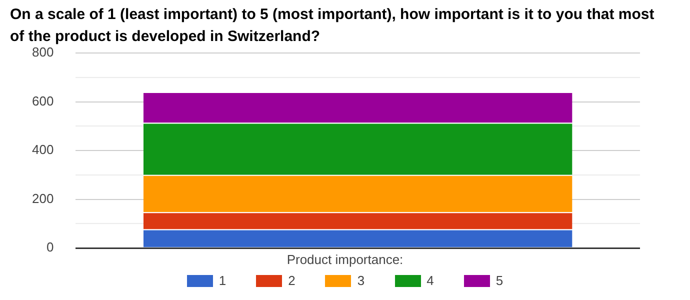 Image resolution: width=690 pixels, height=300 pixels. I want to click on legend-title: Product importance:, so click(345, 259).